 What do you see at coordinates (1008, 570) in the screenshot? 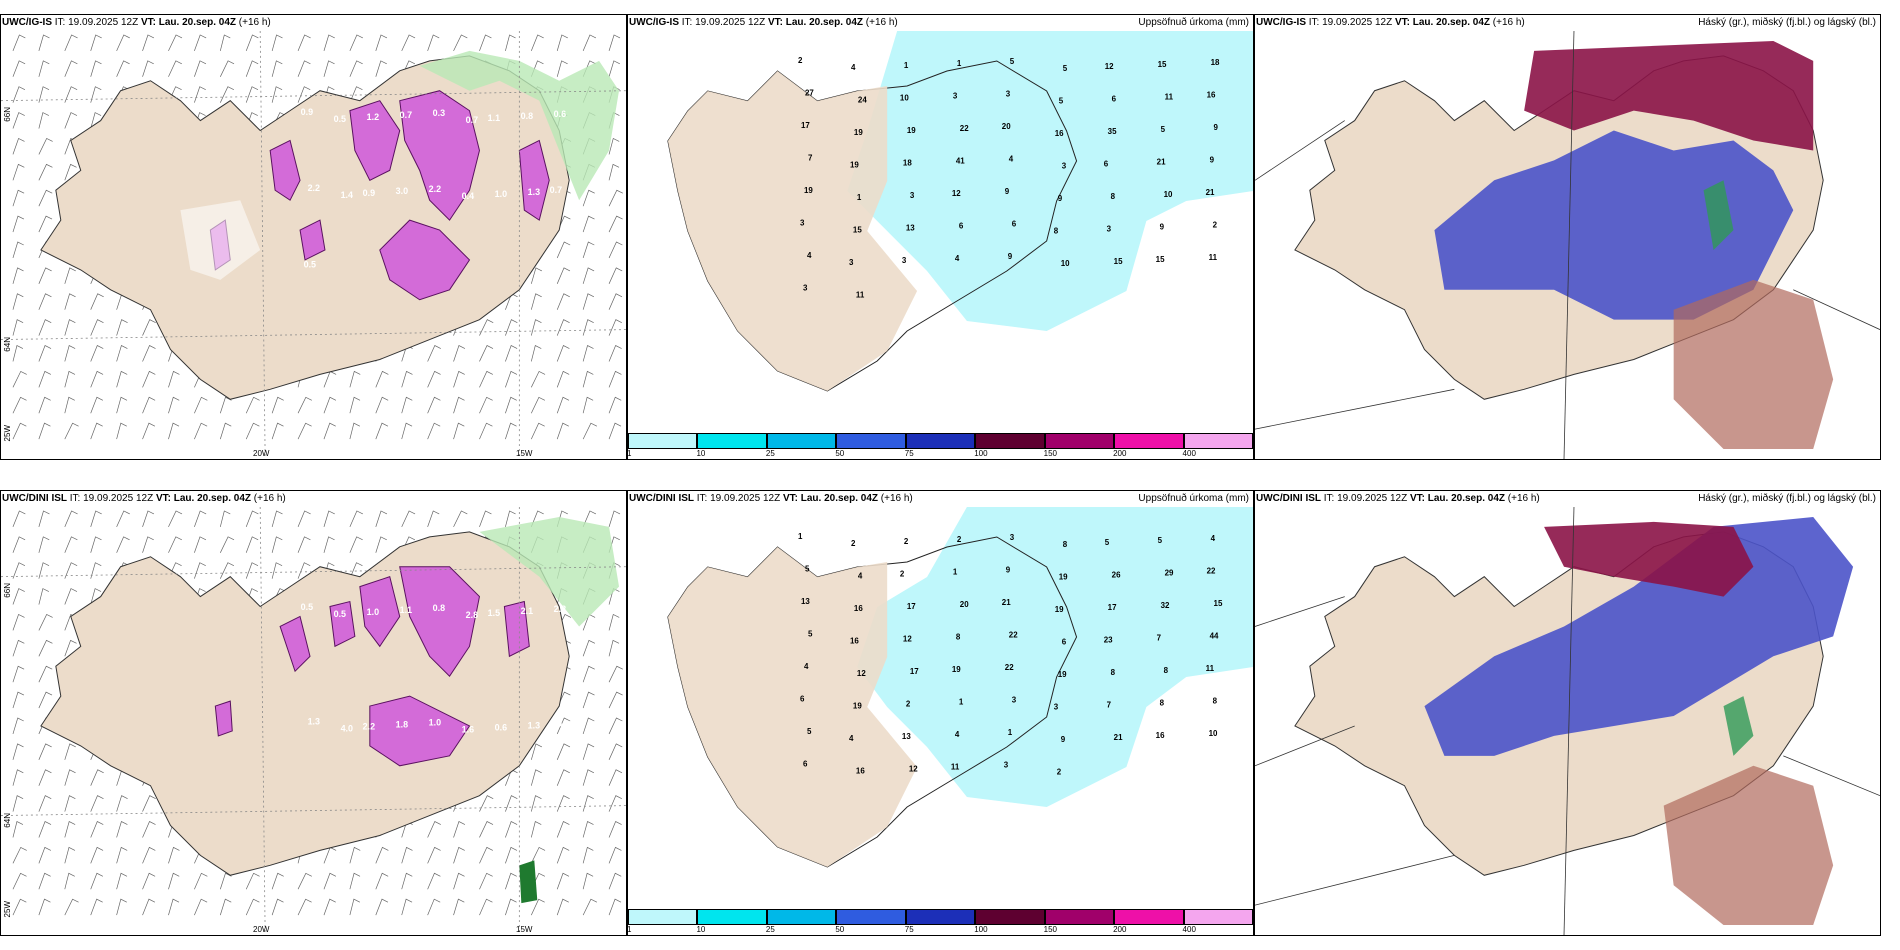
I see `accum-value-label: 9` at bounding box center [1008, 570].